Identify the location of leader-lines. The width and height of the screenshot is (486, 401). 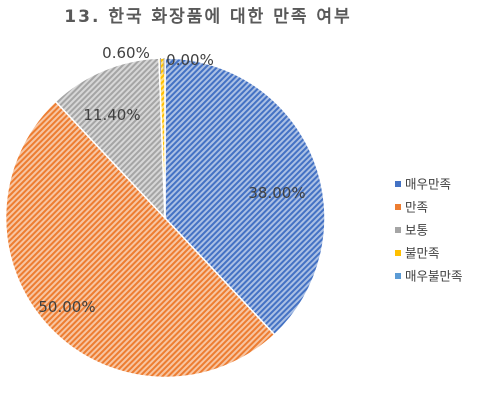
(162, 66).